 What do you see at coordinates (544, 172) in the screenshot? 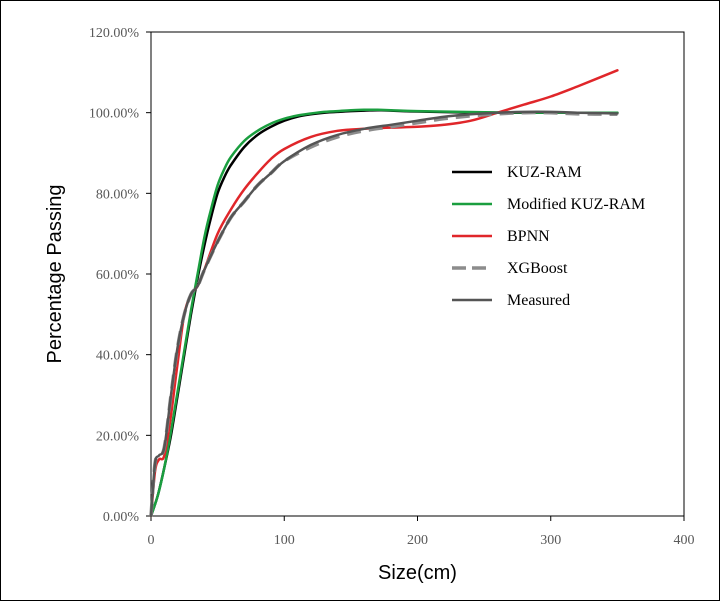
I see `legend-label-kuz-ram: KUZ-RAM` at bounding box center [544, 172].